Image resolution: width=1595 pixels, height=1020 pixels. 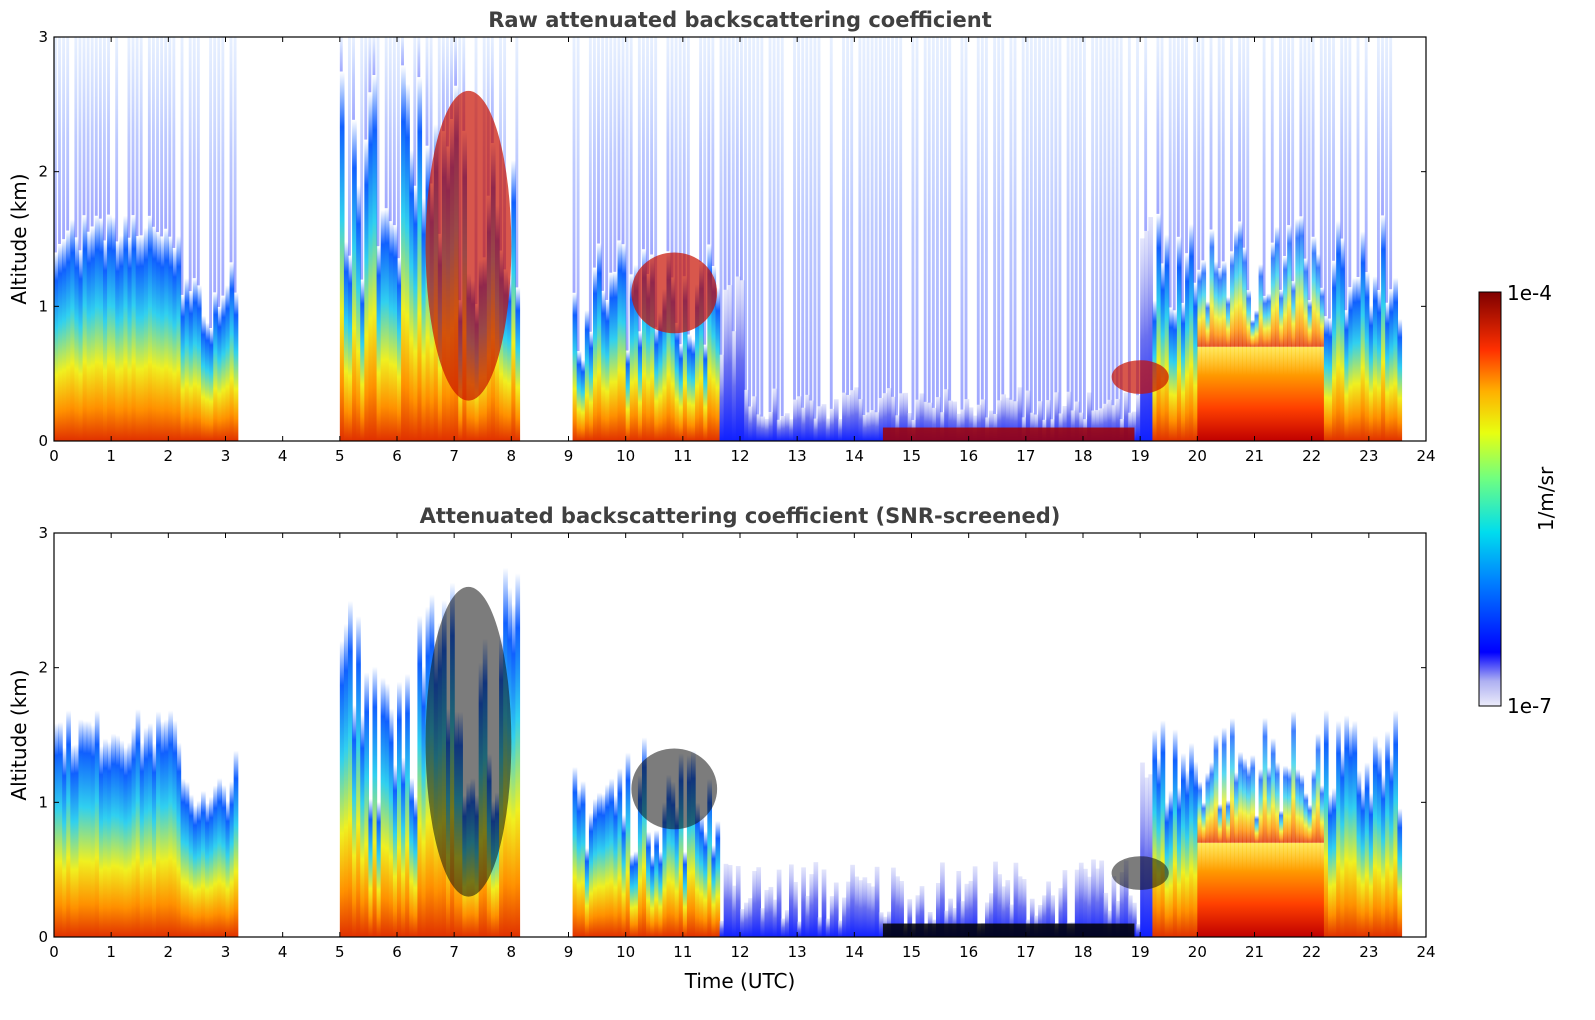 I want to click on fog-layer-feature, so click(x=1008, y=434).